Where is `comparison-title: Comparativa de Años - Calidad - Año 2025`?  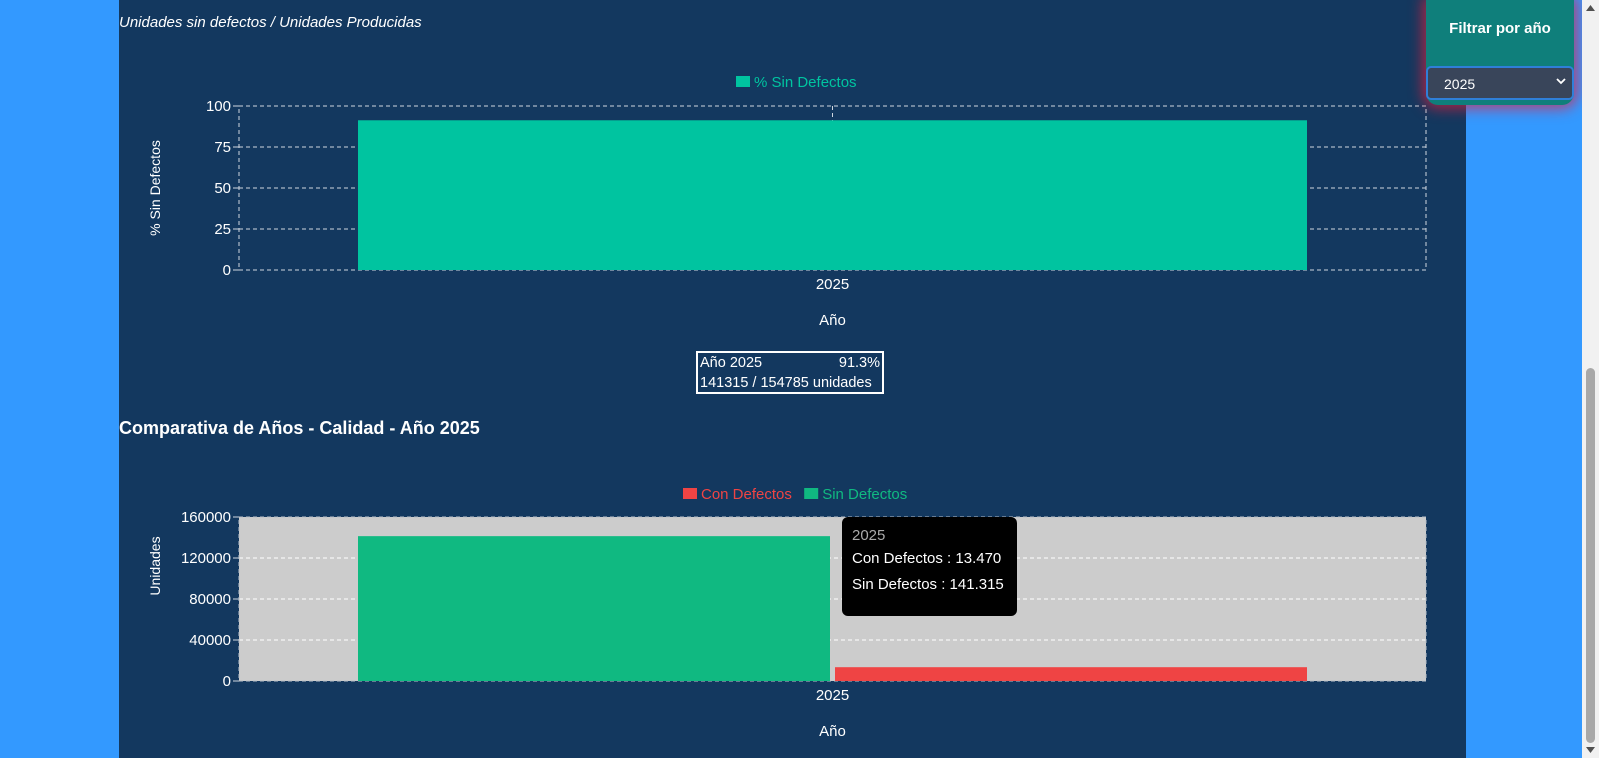
comparison-title: Comparativa de Años - Calidad - Año 2025 is located at coordinates (299, 428).